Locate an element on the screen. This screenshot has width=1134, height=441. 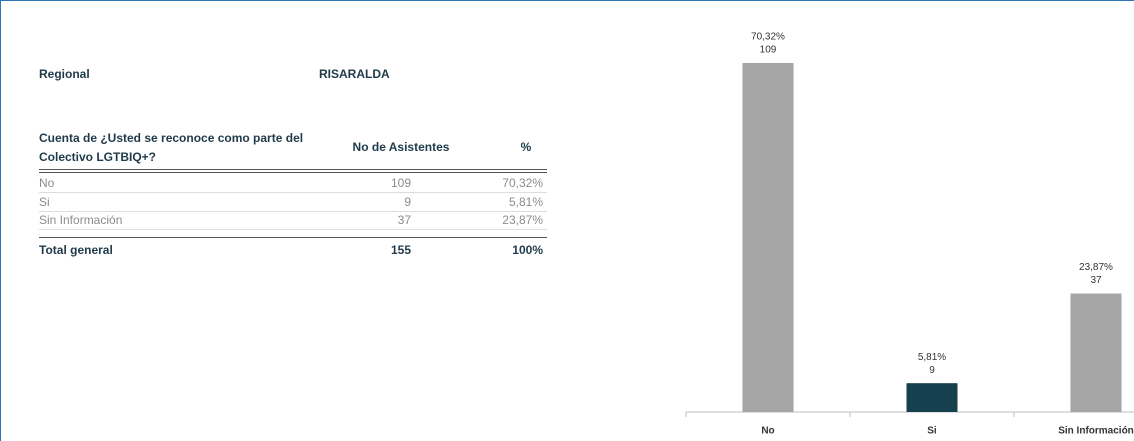
row-percent: 5,81% is located at coordinates (525, 201).